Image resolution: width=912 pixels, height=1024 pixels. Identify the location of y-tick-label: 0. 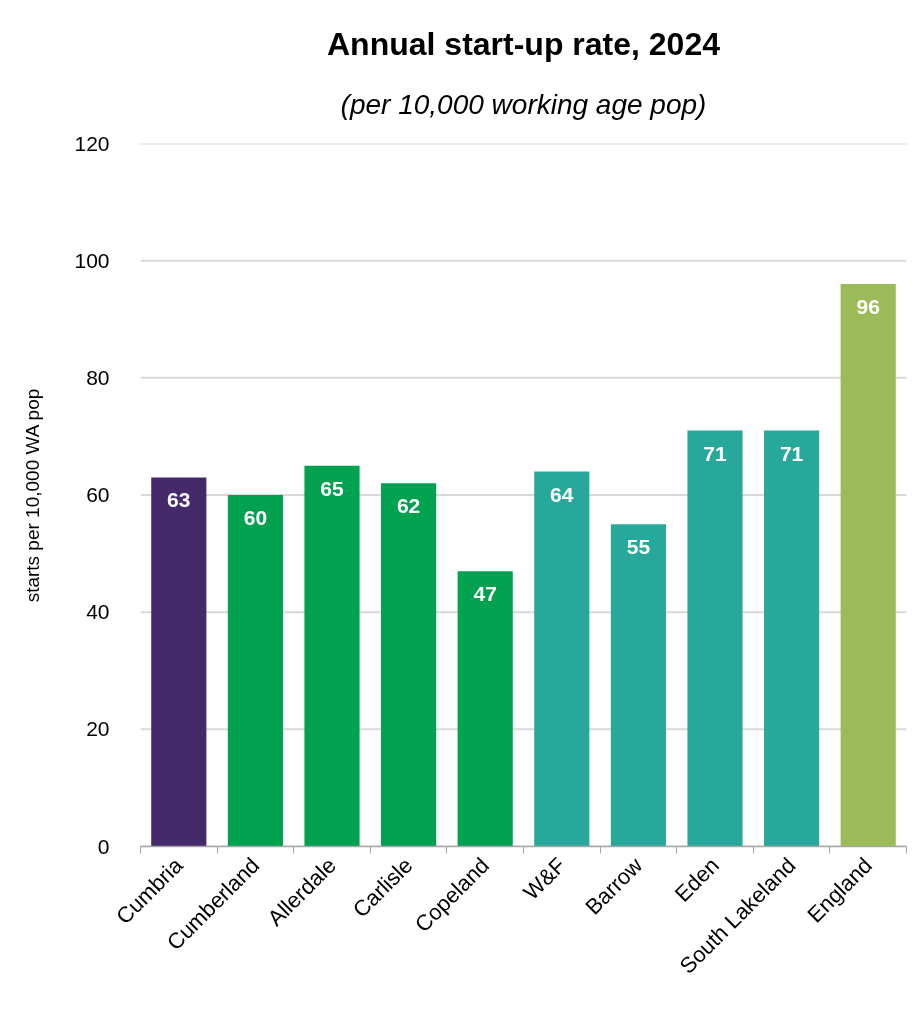
(103, 846).